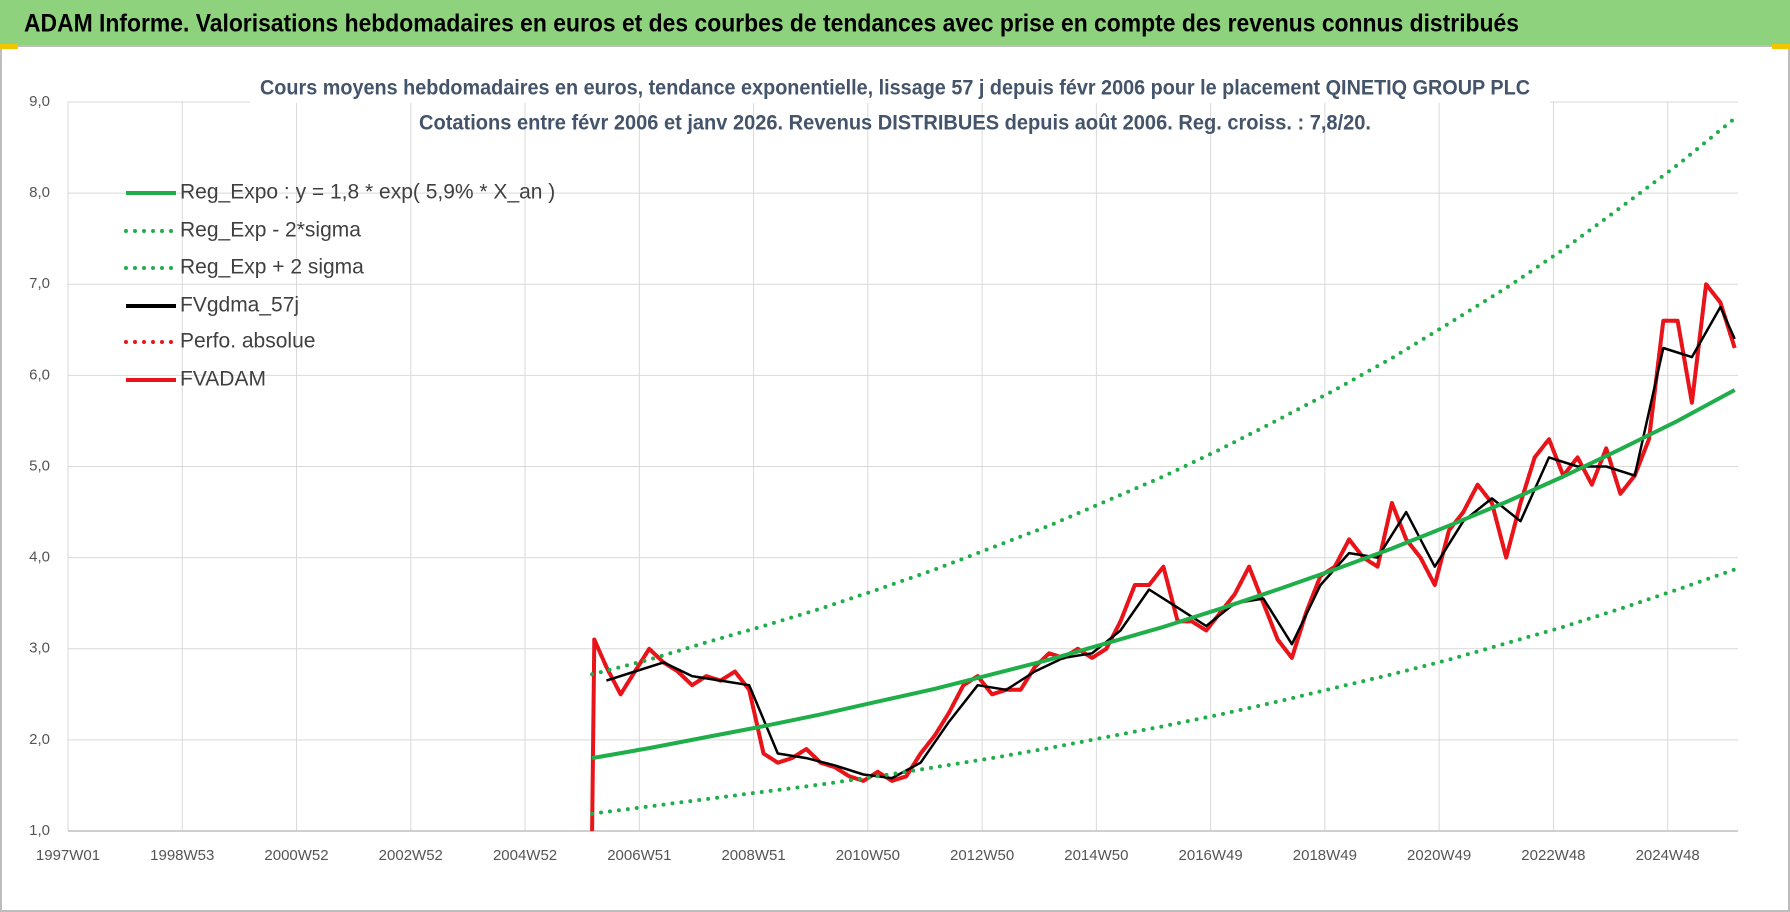 The height and width of the screenshot is (912, 1790). Describe the element at coordinates (1325, 855) in the screenshot. I see `x-tick-label: 2018W49` at that location.